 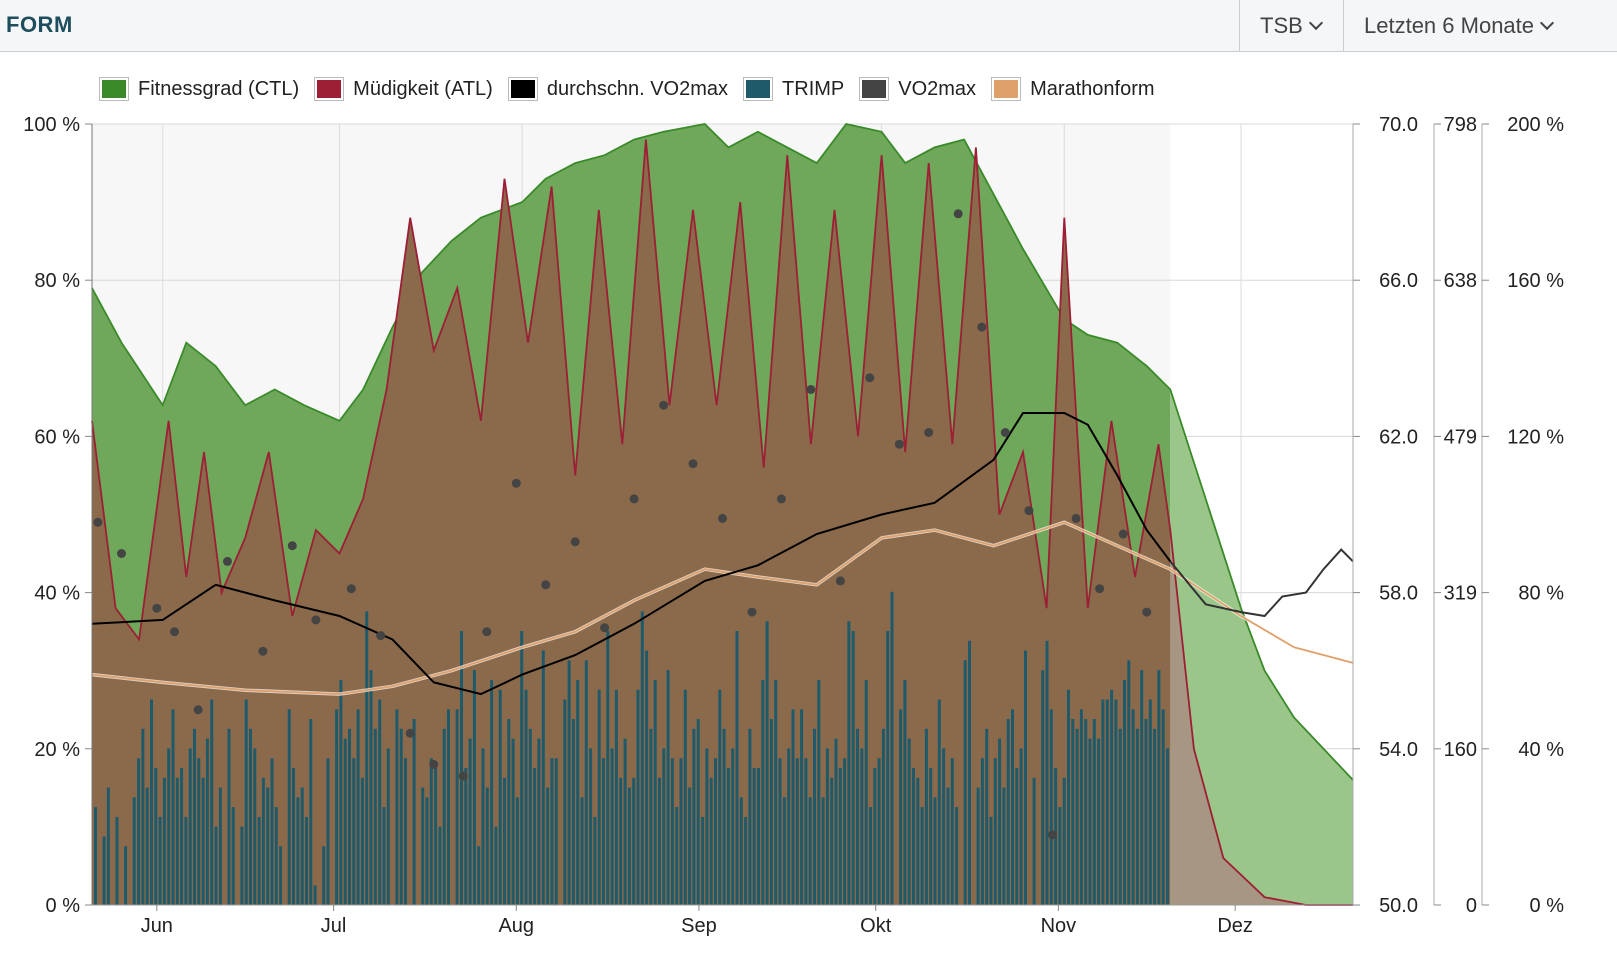 What do you see at coordinates (1535, 281) in the screenshot?
I see `y-tick-label-percent-right: 160 %` at bounding box center [1535, 281].